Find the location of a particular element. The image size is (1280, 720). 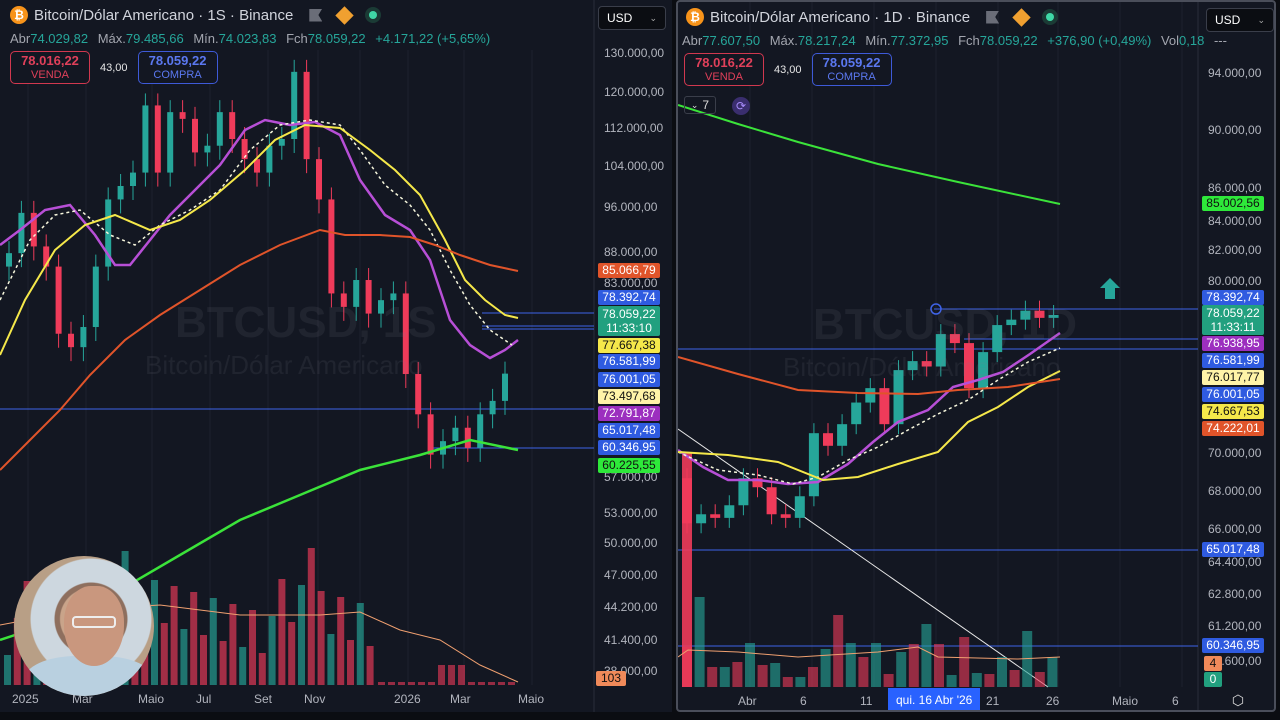

symbol-title: Bitcoin/Dólar Americano · 1D · Binance is located at coordinates (840, 17).